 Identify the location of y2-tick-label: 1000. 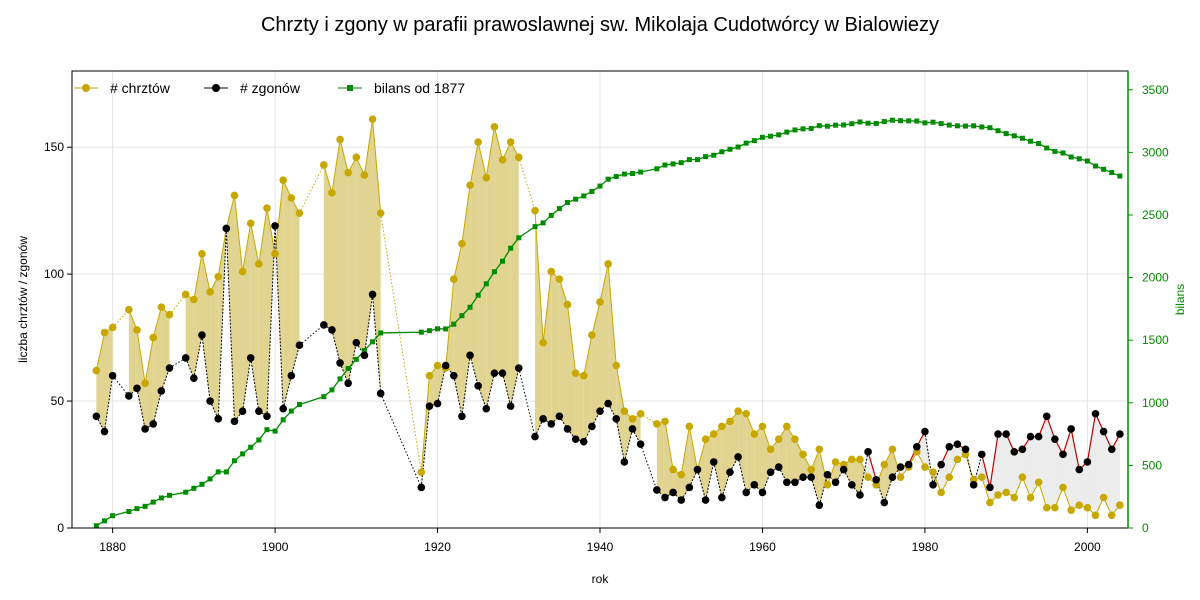
(1155, 403).